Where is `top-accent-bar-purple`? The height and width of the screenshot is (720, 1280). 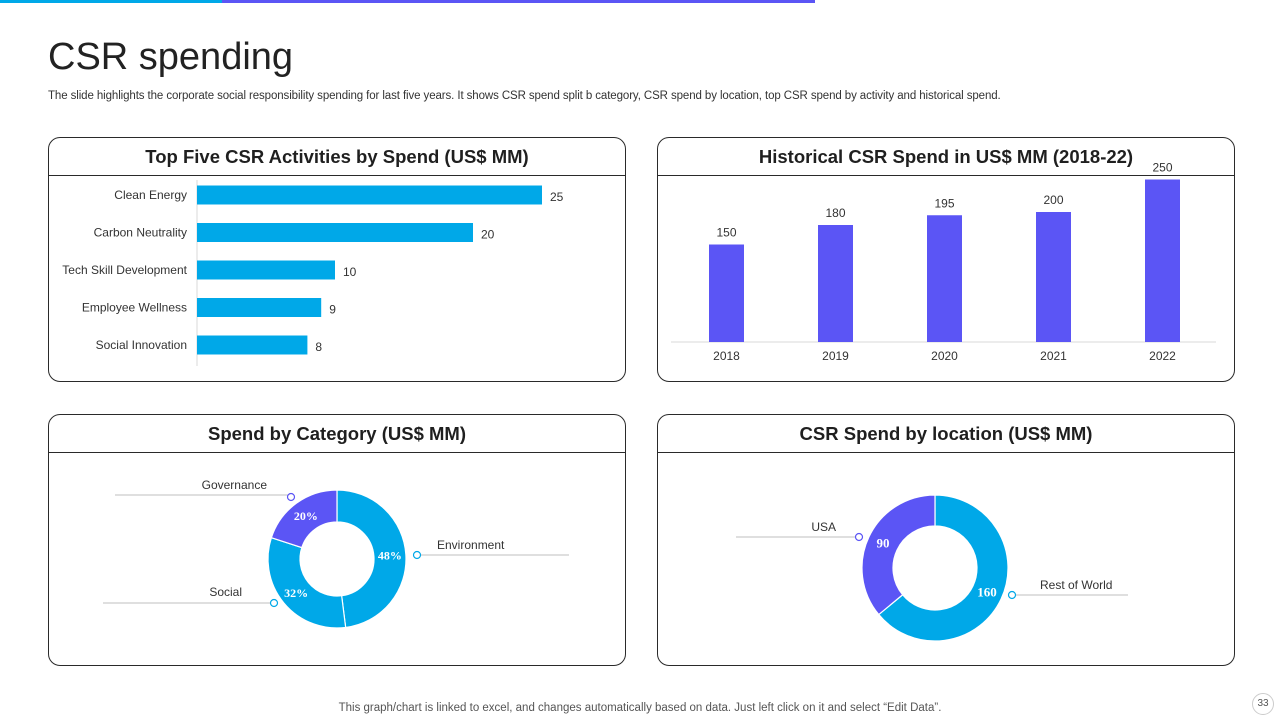
top-accent-bar-purple is located at coordinates (518, 1).